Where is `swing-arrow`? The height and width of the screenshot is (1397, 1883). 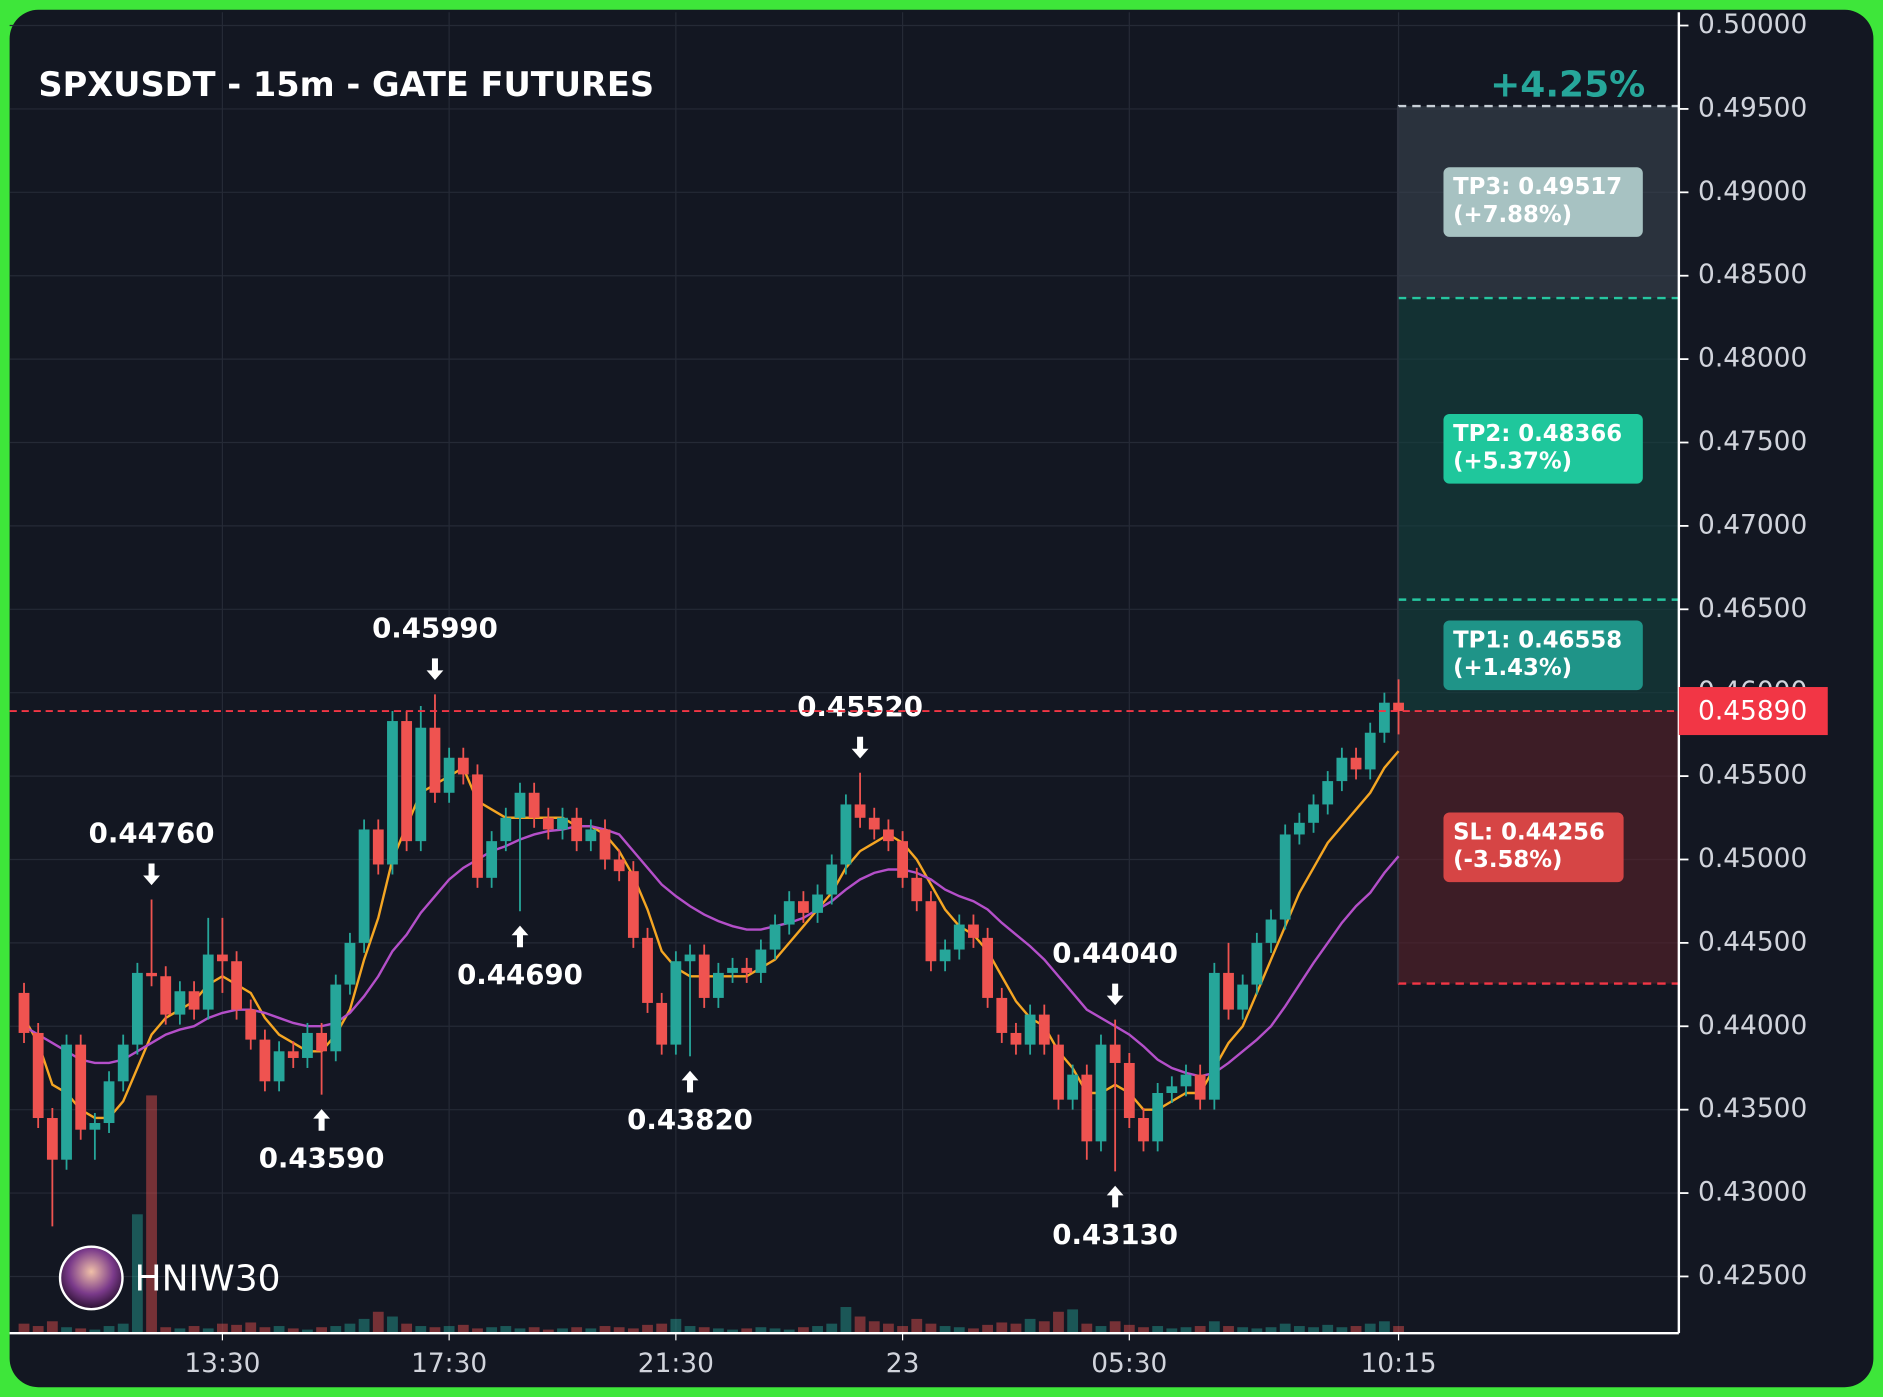
swing-arrow is located at coordinates (1115, 1196).